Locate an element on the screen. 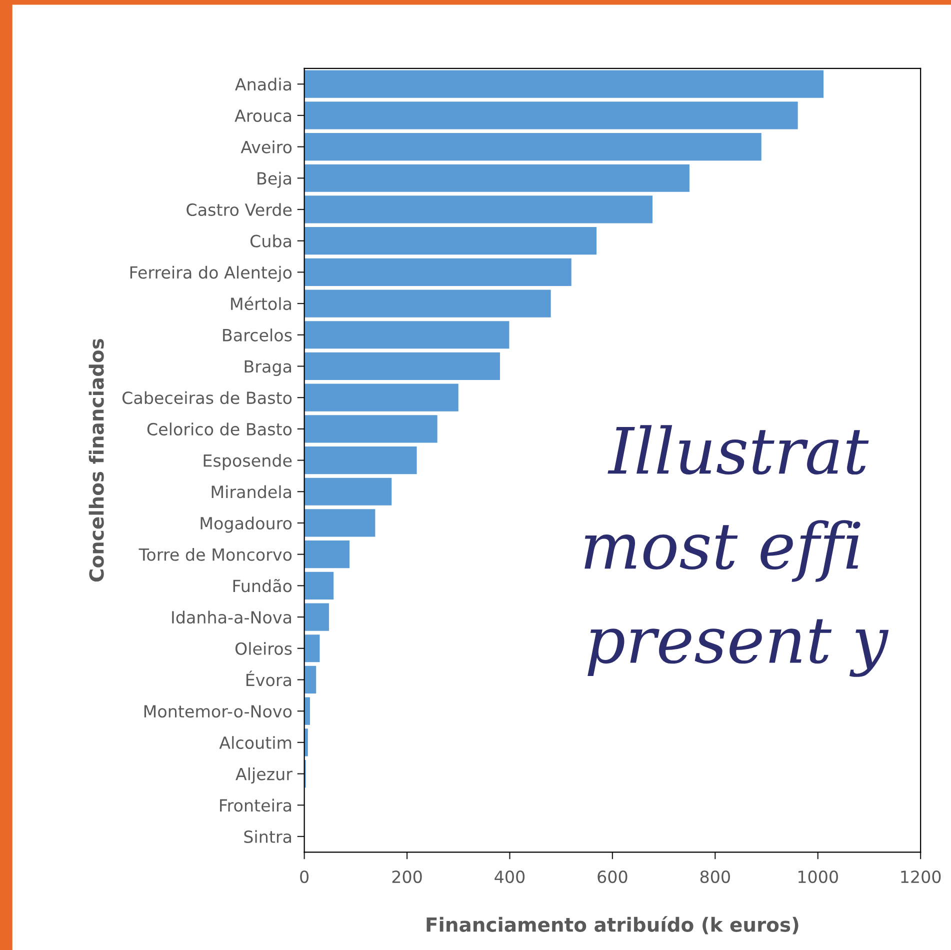 The height and width of the screenshot is (950, 951). y-tick-label: Mirandela is located at coordinates (251, 491).